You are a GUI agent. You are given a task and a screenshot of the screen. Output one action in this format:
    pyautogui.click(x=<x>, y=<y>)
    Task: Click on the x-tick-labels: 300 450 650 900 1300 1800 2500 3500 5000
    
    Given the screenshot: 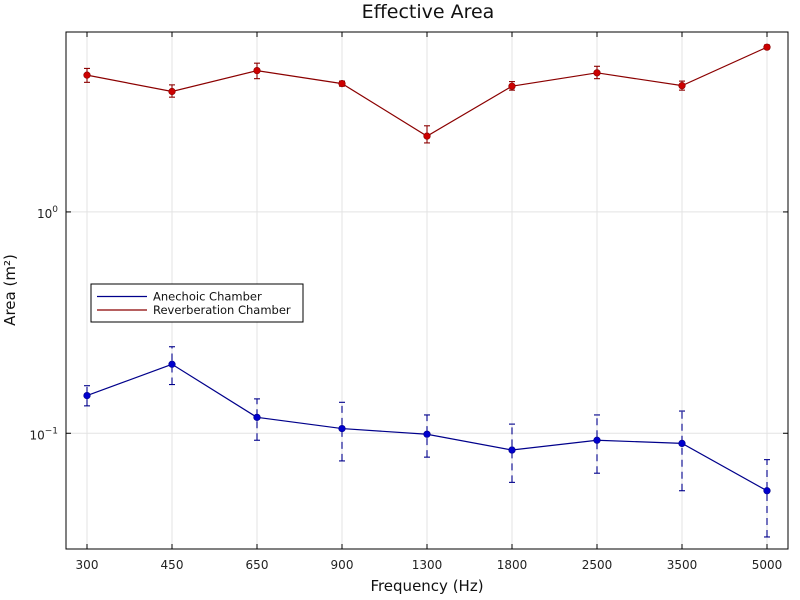 What is the action you would take?
    pyautogui.click(x=429, y=565)
    